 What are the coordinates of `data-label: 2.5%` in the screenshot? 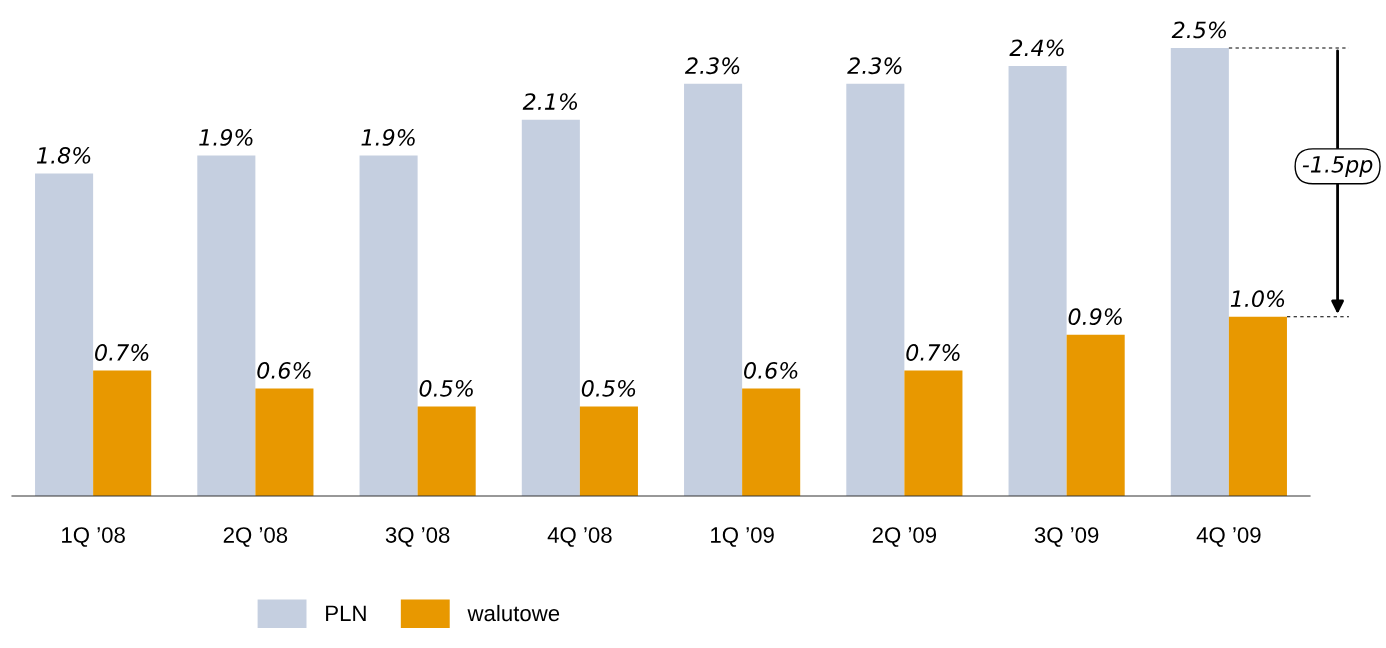 It's located at (1199, 30).